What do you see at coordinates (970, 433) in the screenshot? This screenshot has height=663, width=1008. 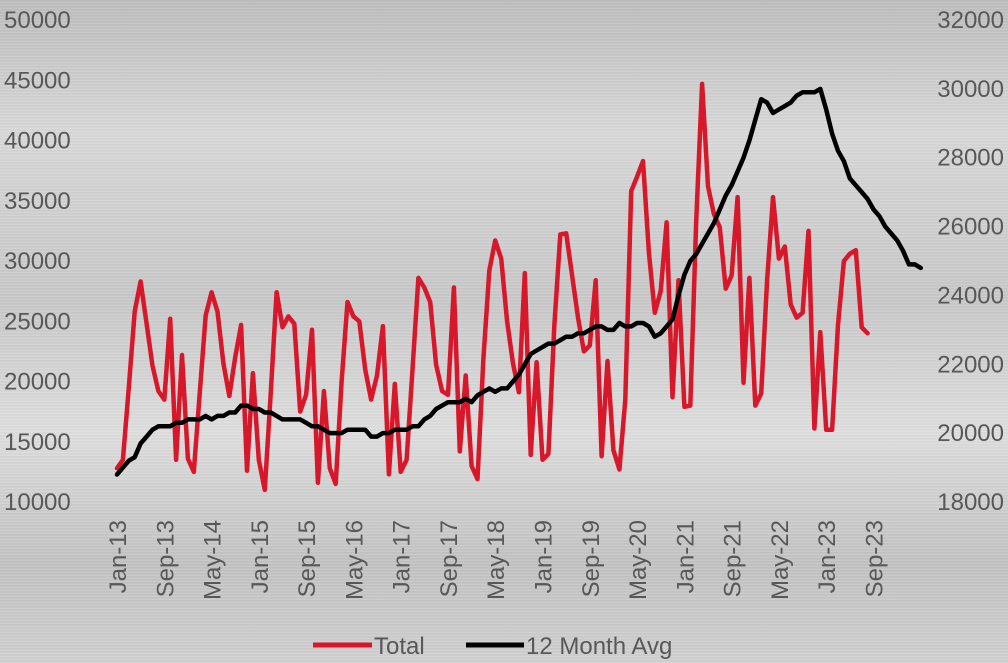 I see `right-y-tick-label: 20000` at bounding box center [970, 433].